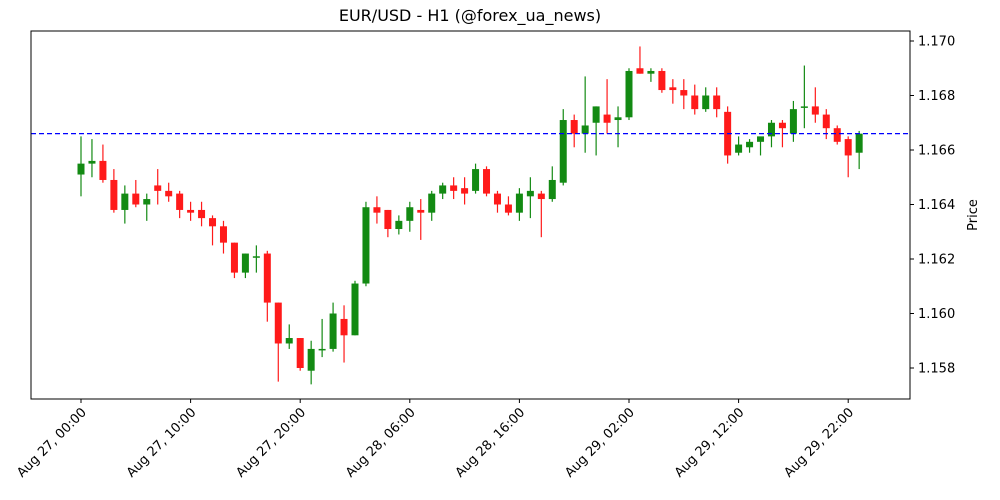  I want to click on y-tick-label: 1.160, so click(936, 314).